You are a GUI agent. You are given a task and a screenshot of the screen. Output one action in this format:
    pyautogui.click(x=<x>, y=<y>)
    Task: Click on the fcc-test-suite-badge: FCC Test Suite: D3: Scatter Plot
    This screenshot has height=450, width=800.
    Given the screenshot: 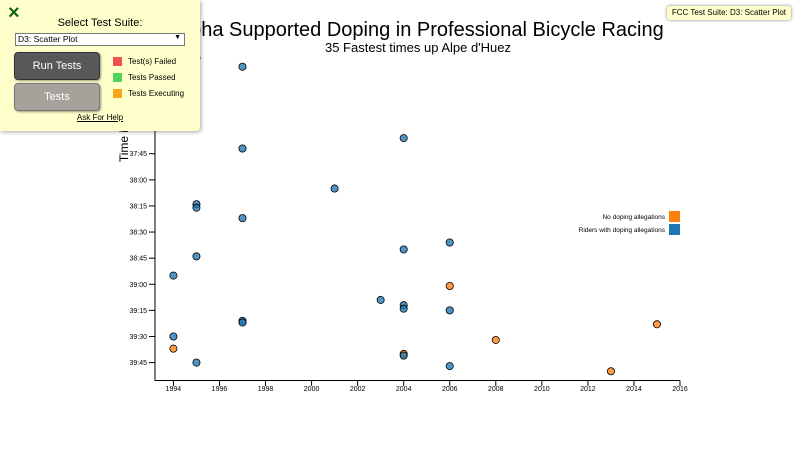 What is the action you would take?
    pyautogui.click(x=728, y=13)
    